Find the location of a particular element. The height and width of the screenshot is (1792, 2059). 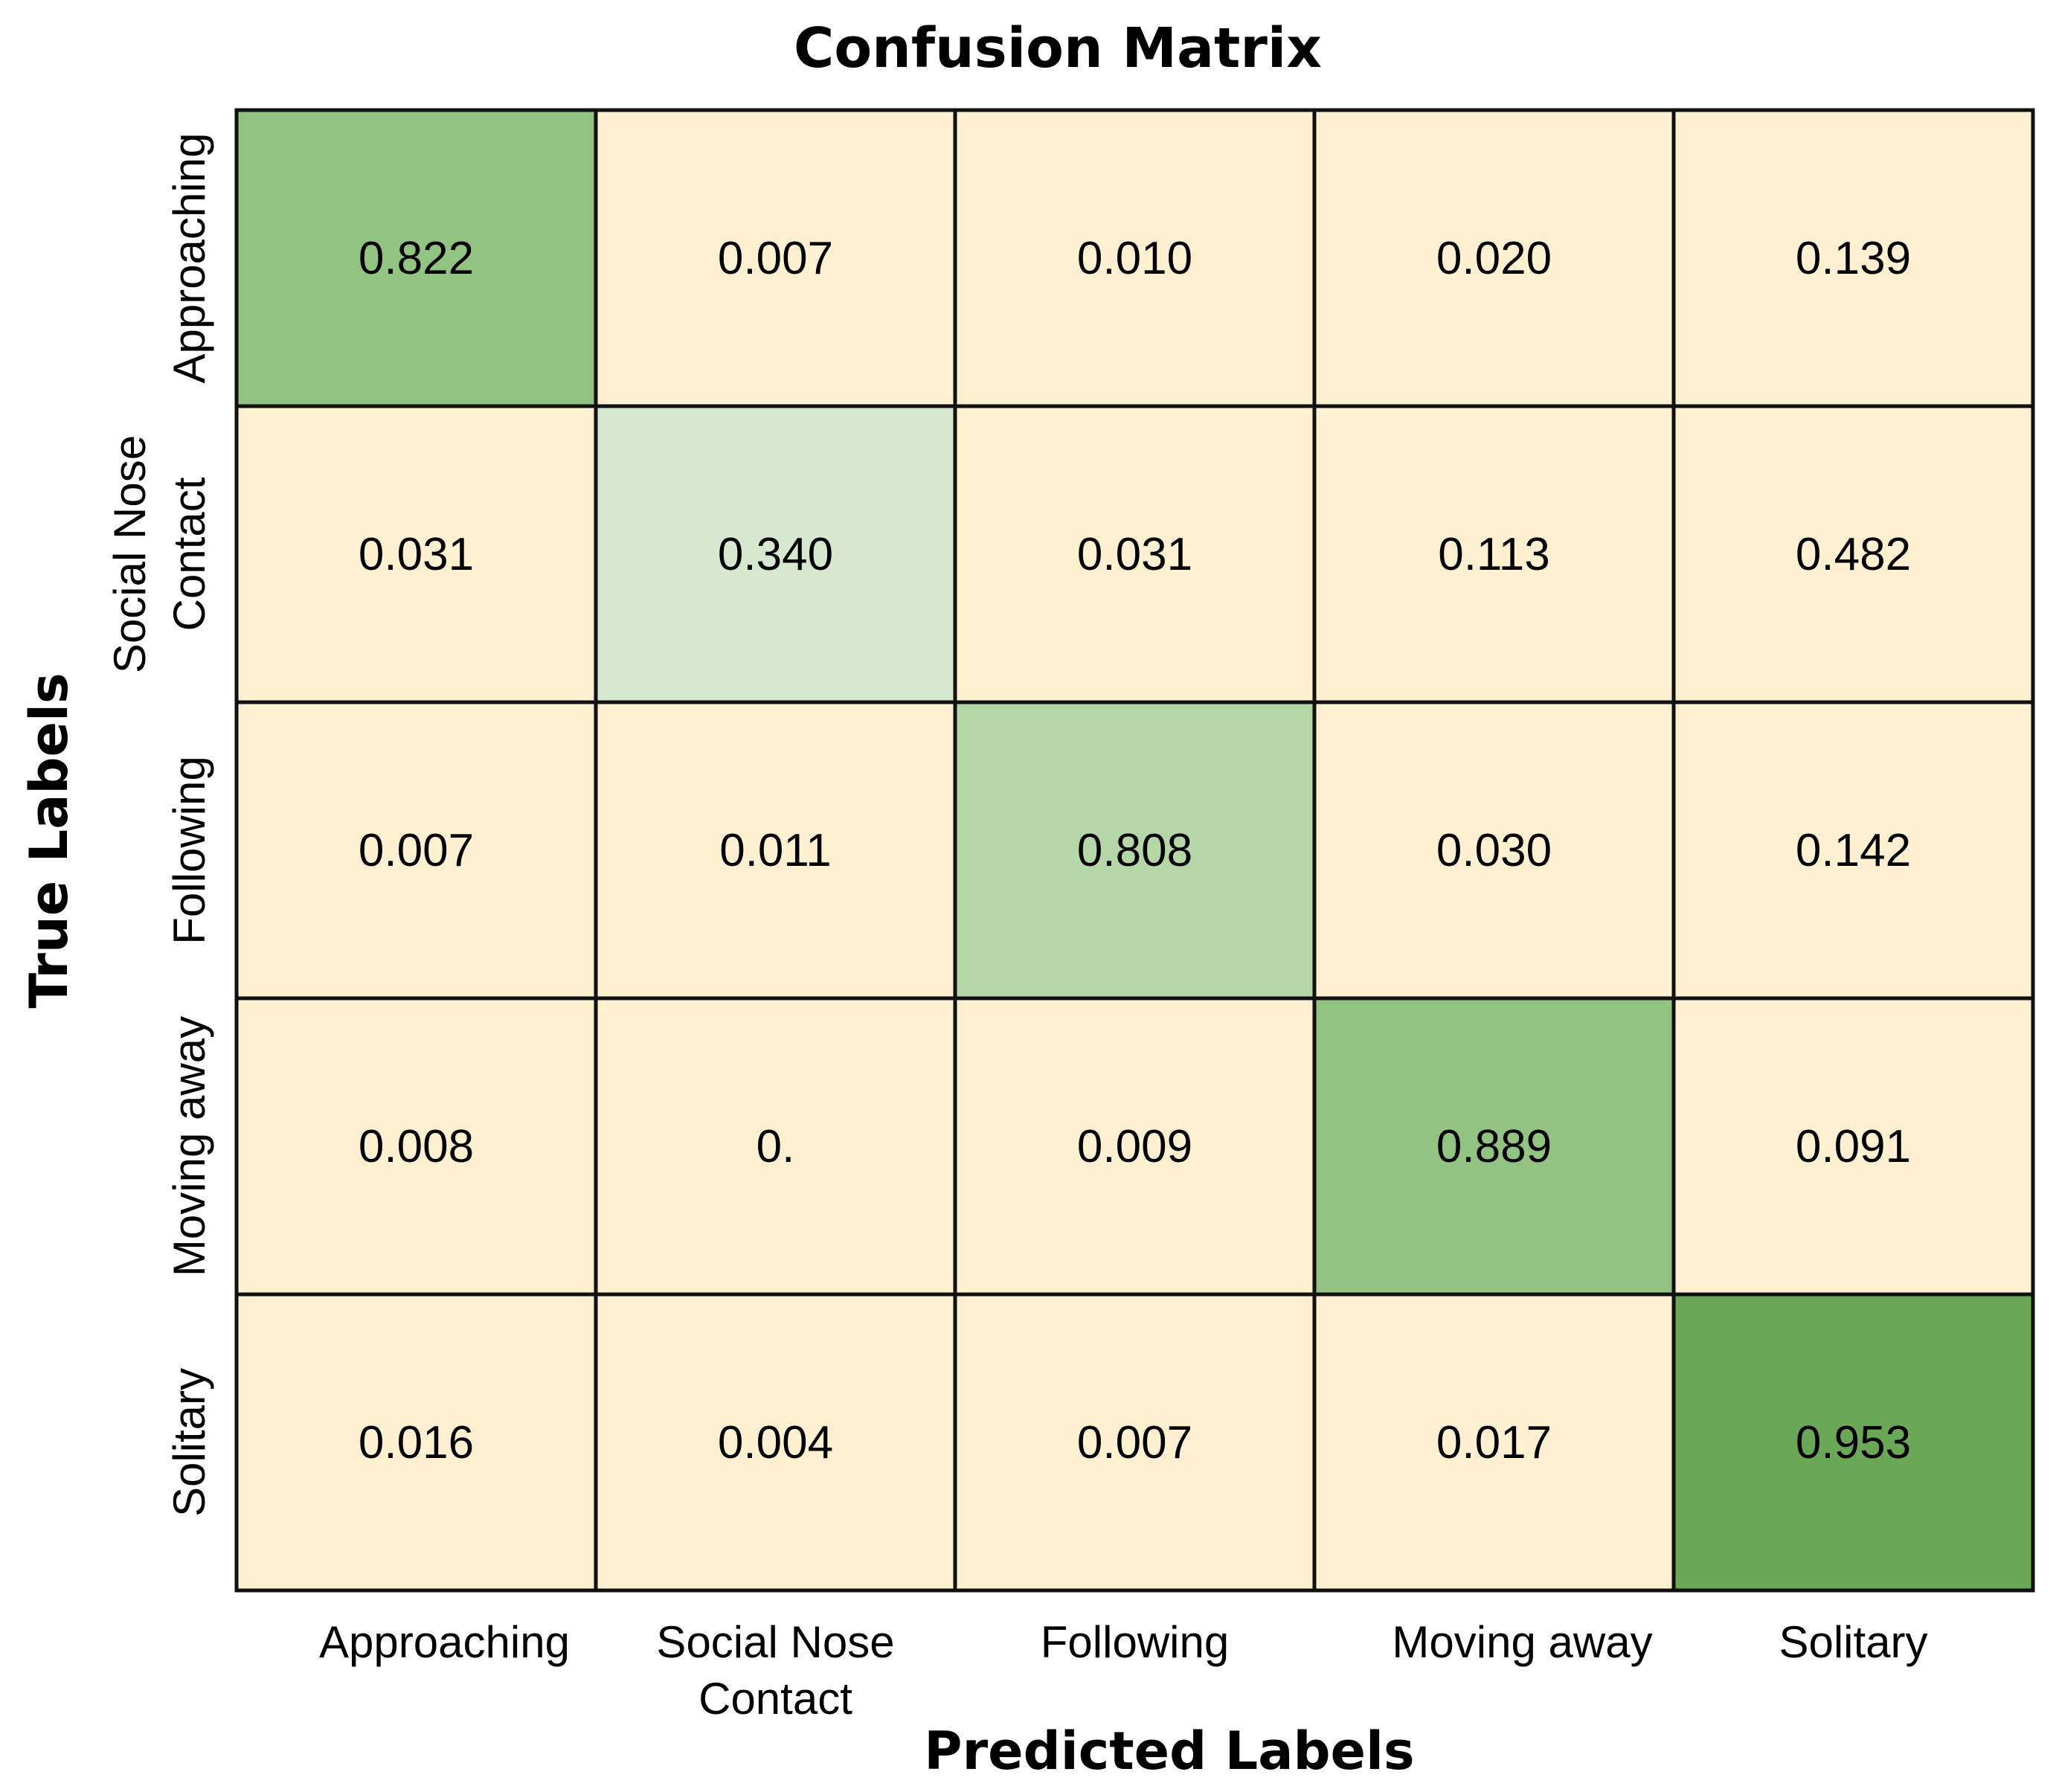

matrix-cell-r3-c4 is located at coordinates (1853, 1147).